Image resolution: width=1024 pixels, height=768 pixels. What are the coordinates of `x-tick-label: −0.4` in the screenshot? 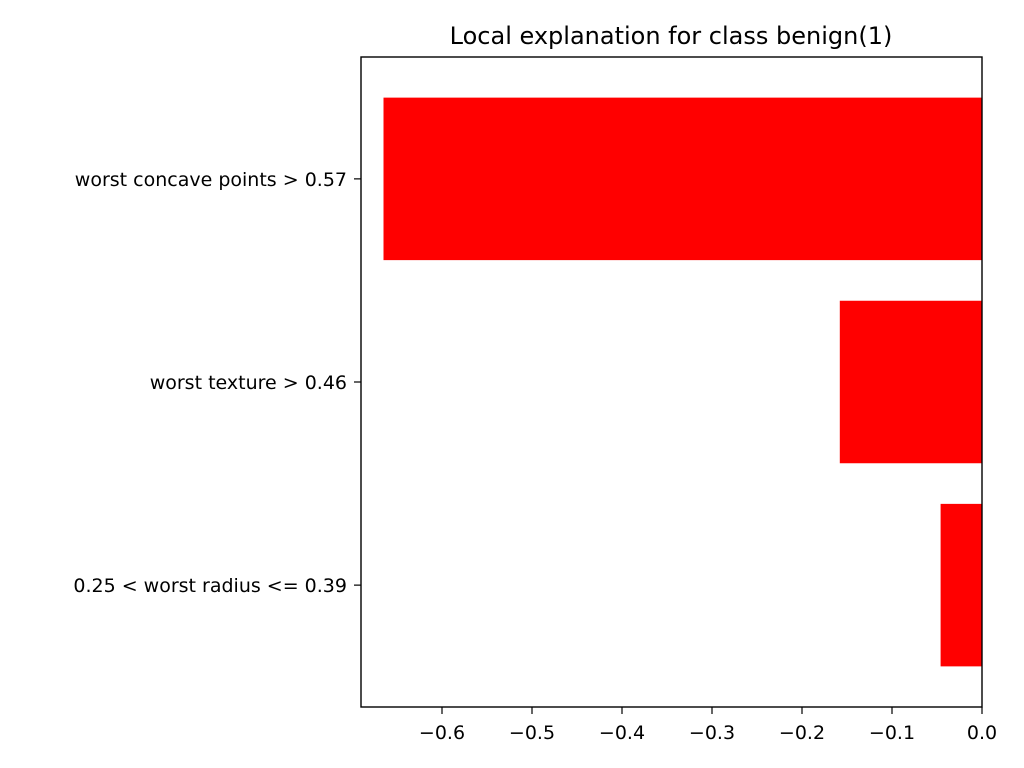 It's located at (622, 733).